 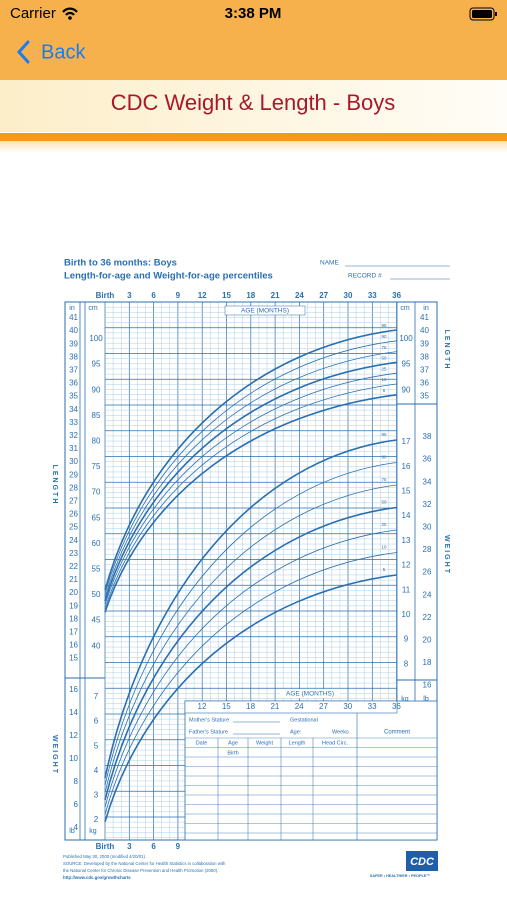 I want to click on percentile-label: 90, so click(x=384, y=457).